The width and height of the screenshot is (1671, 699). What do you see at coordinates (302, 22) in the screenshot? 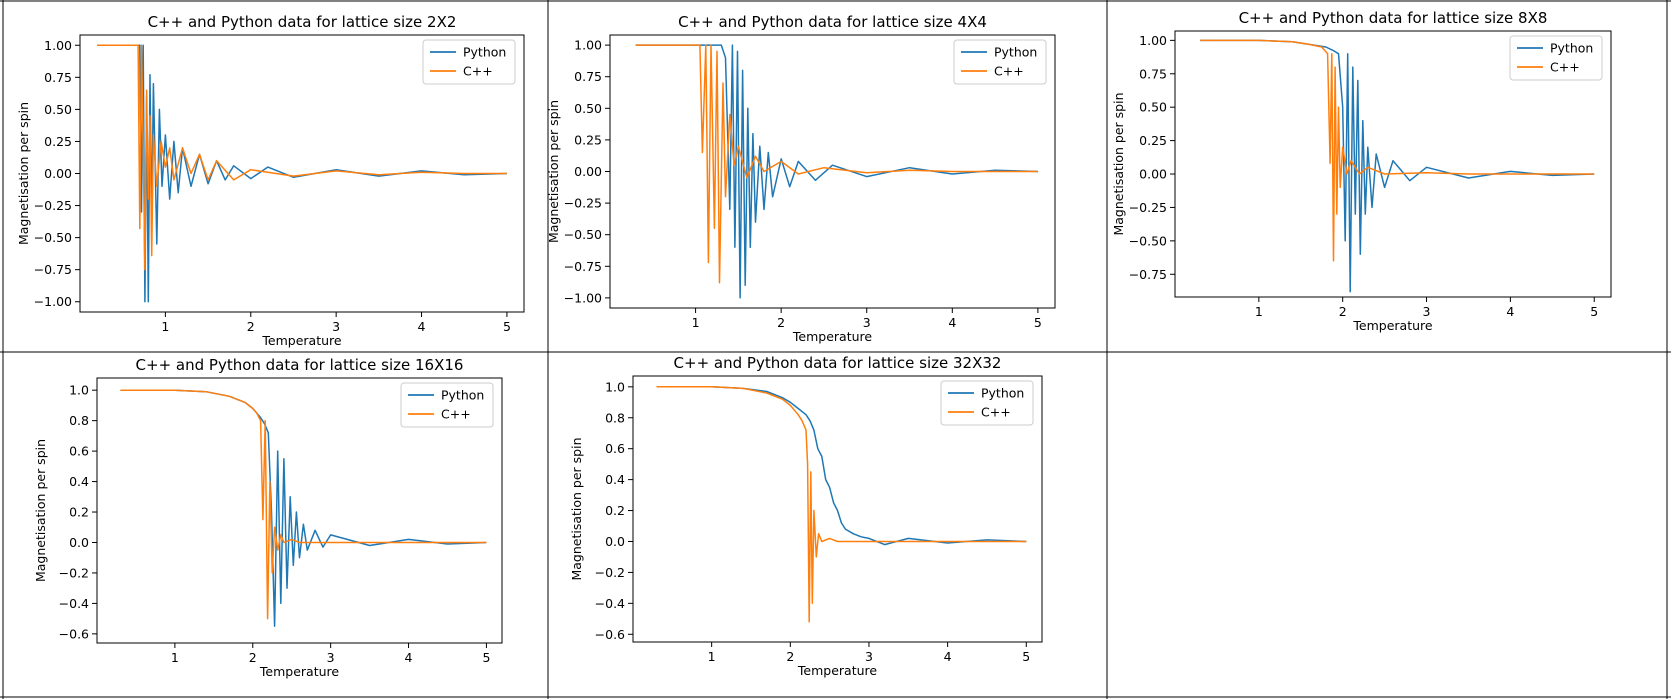
I see `chart-title: C++ and Python data for lattice size 2X2` at bounding box center [302, 22].